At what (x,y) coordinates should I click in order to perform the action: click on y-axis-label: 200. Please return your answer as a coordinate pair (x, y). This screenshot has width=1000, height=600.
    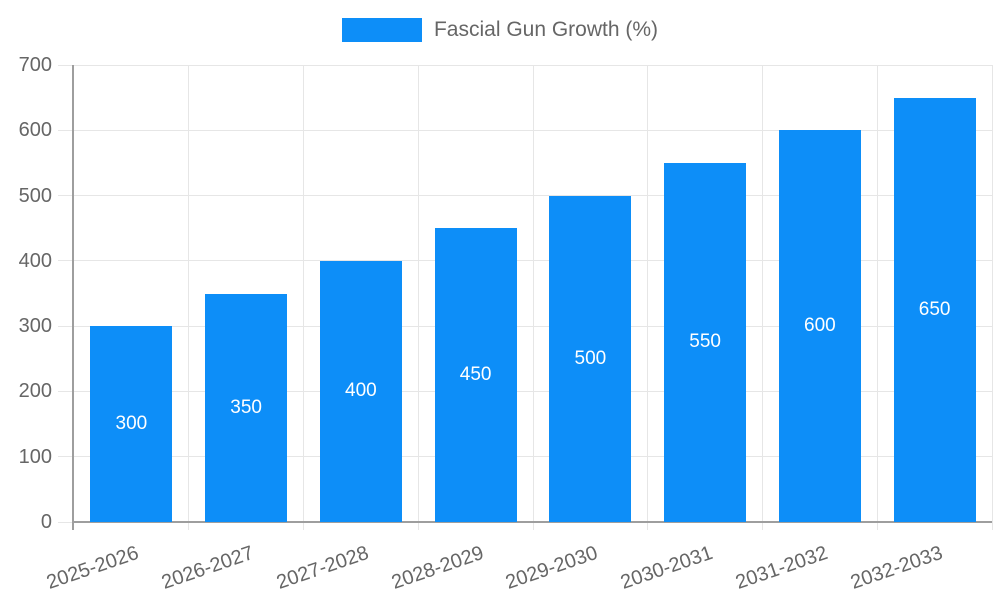
    Looking at the image, I should click on (35, 391).